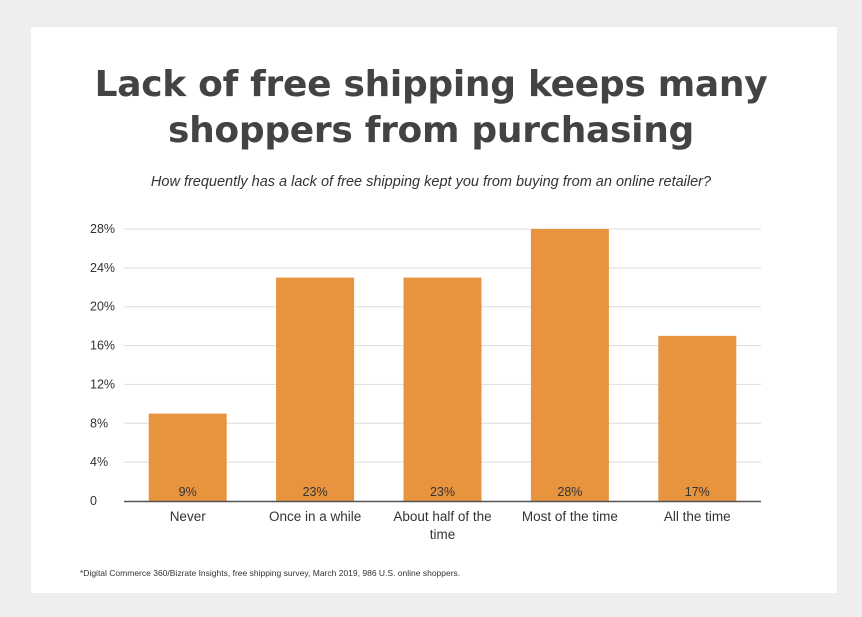  I want to click on y-tick-label: 28%, so click(102, 229).